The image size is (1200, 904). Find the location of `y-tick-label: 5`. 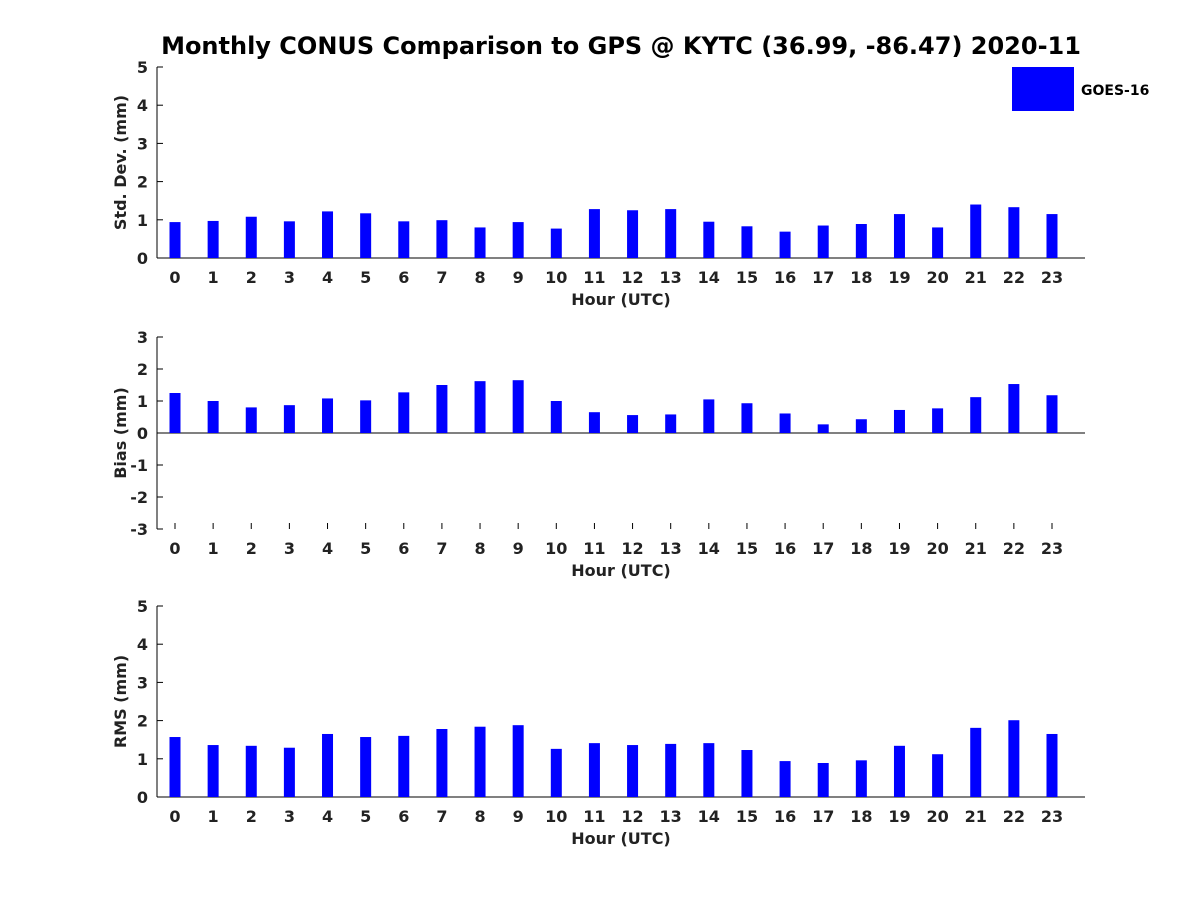

y-tick-label: 5 is located at coordinates (142, 67).